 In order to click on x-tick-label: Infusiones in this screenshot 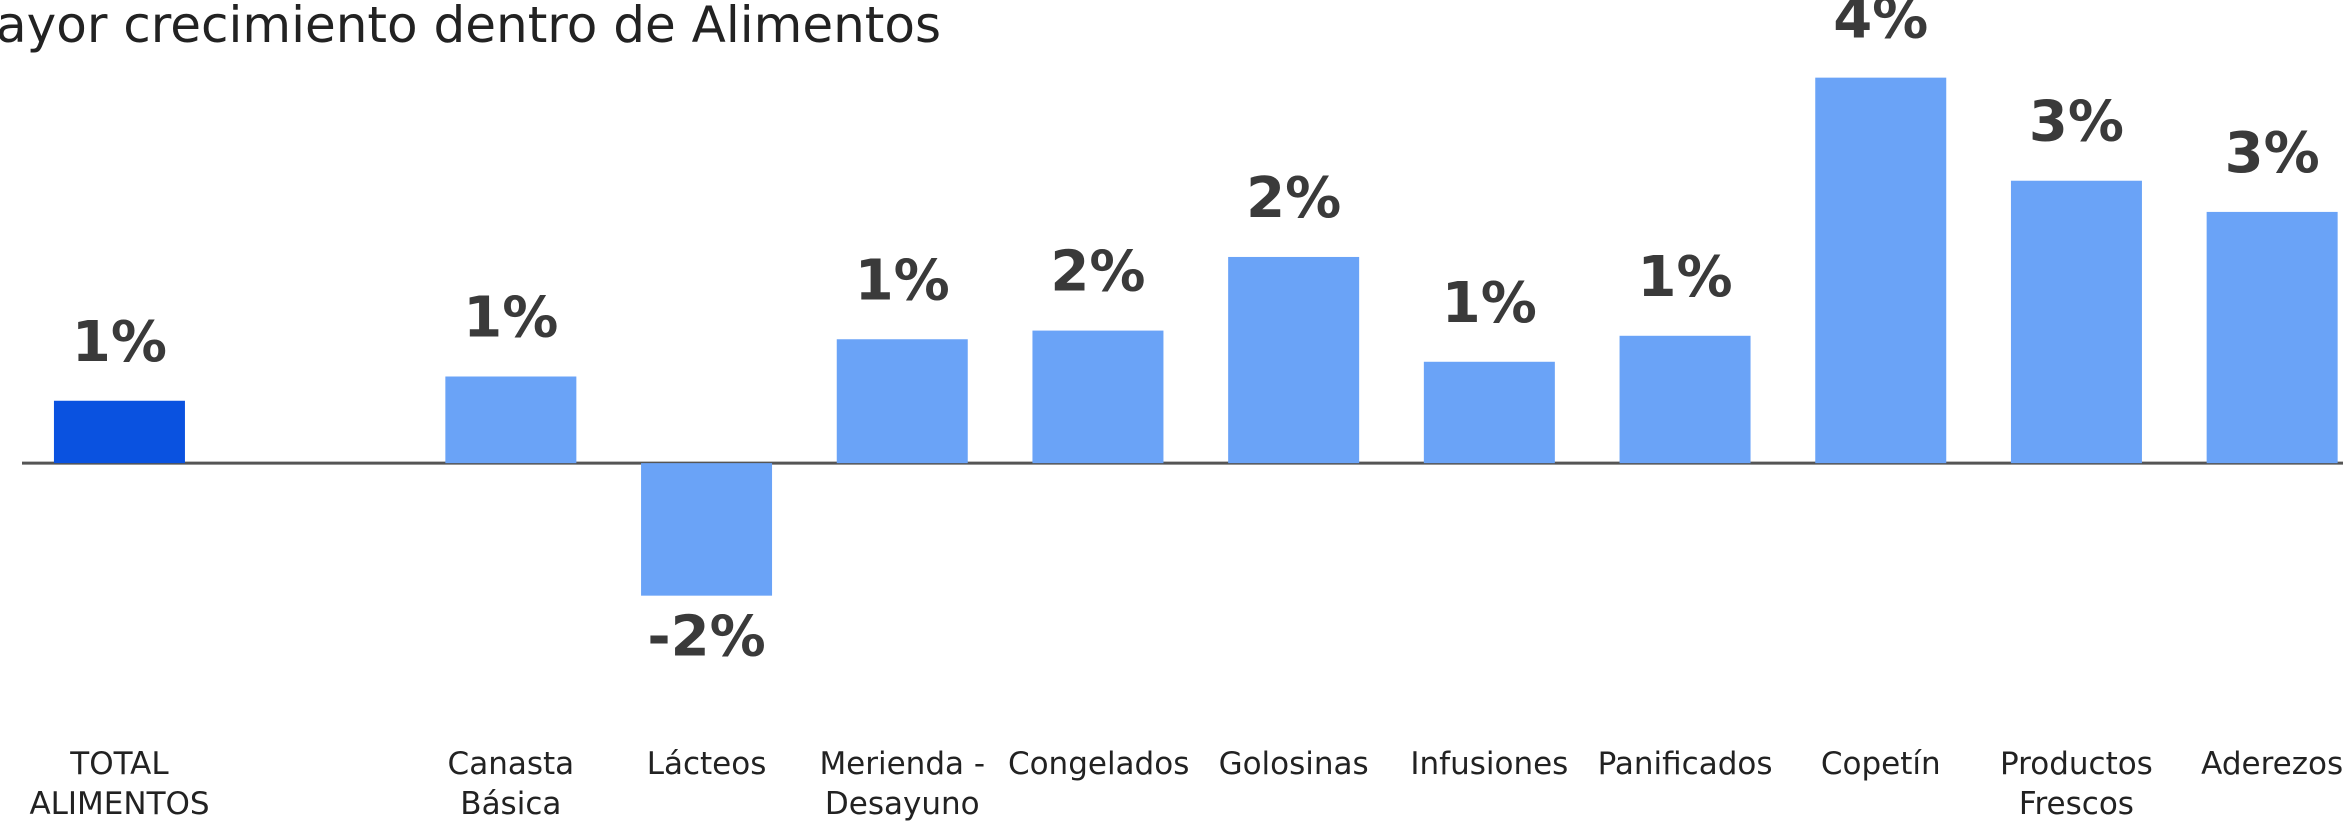, I will do `click(1489, 764)`.